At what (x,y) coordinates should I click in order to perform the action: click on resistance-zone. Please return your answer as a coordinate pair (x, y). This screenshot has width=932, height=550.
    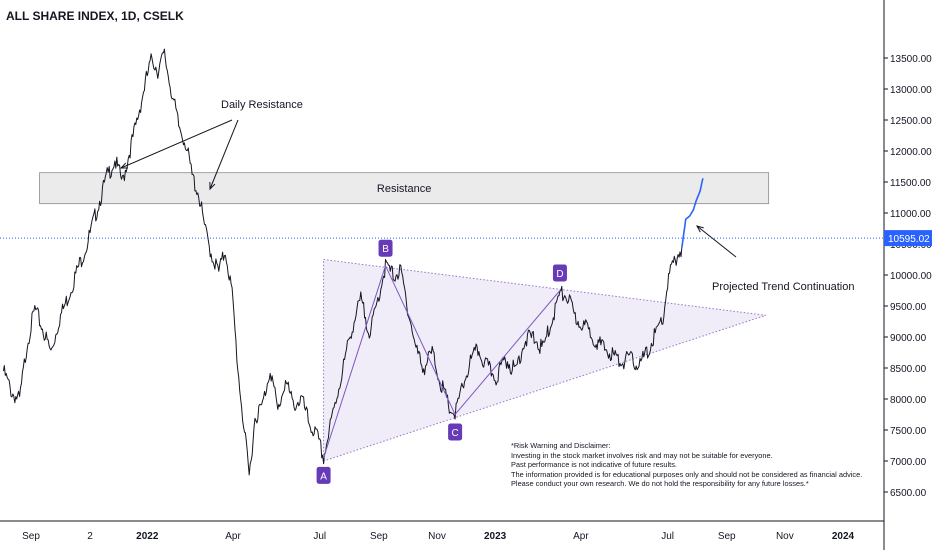
    Looking at the image, I should click on (404, 188).